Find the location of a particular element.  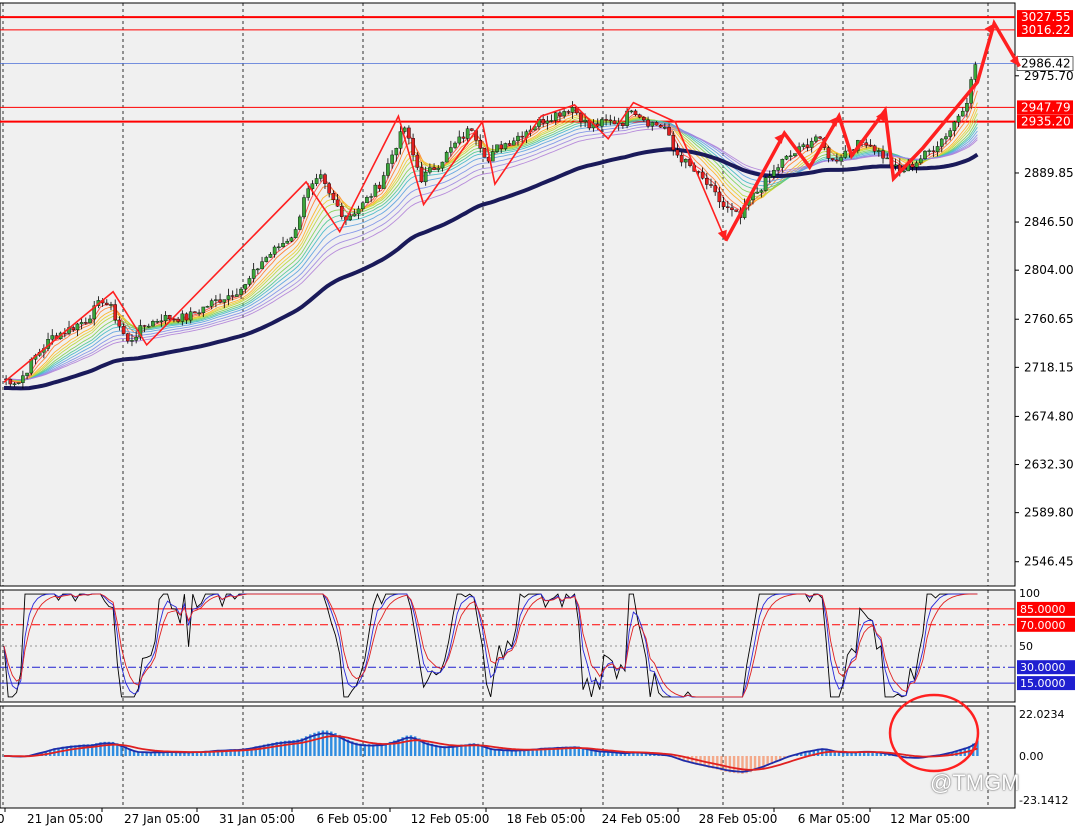

time-tick-label: 27 Jan 05:00 is located at coordinates (162, 819).